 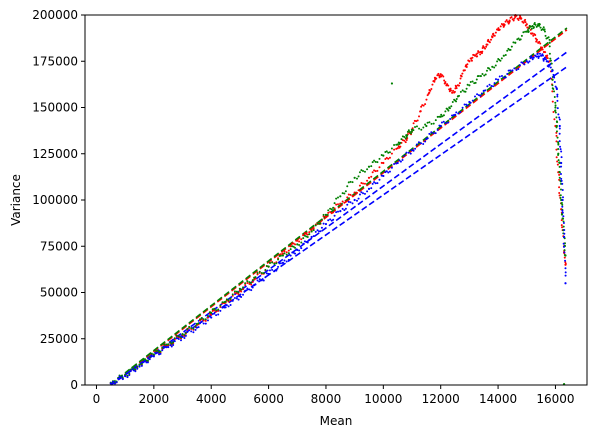 I want to click on y-tick-label: 175000, so click(x=55, y=61).